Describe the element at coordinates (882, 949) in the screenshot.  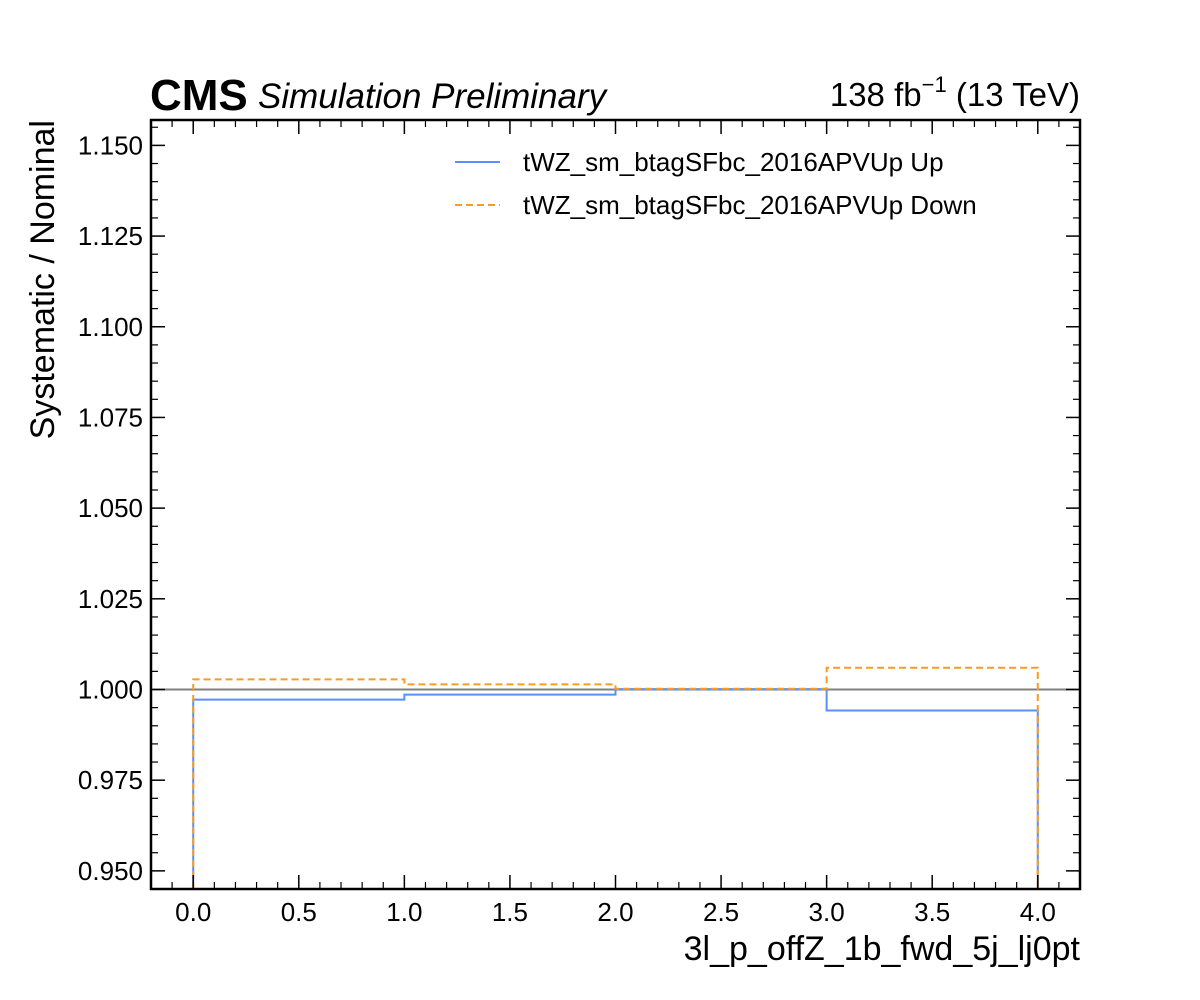
I see `x-axis-title: 3l_p_offZ_1b_fwd_5j_lj0pt` at that location.